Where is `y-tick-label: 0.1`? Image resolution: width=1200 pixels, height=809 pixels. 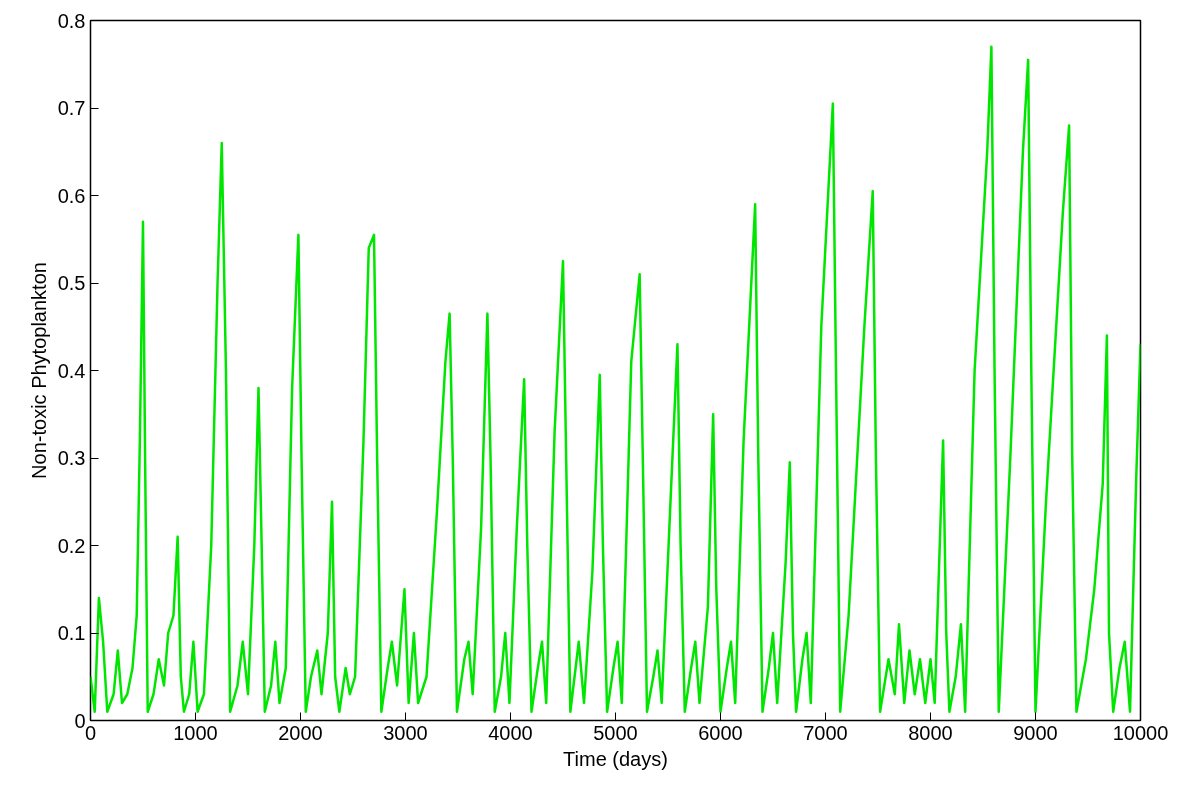
y-tick-label: 0.1 is located at coordinates (71, 633).